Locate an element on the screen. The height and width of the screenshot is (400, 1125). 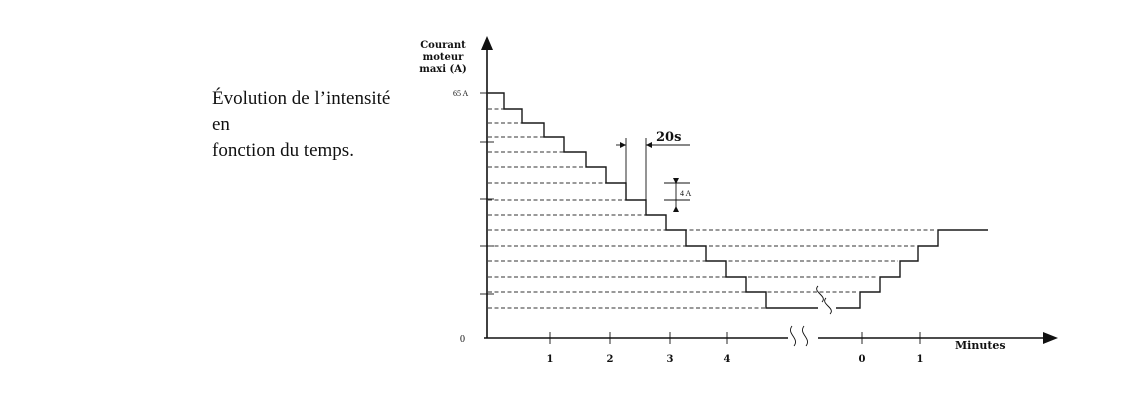
current-step-label: 4 A is located at coordinates (686, 193).